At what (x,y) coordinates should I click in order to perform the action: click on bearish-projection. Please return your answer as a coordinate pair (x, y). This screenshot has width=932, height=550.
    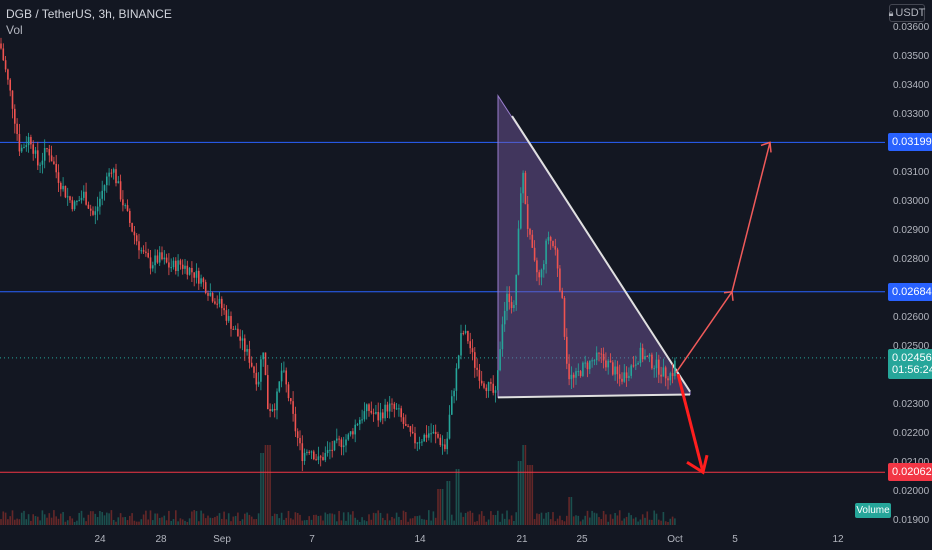
    Looking at the image, I should click on (690, 423).